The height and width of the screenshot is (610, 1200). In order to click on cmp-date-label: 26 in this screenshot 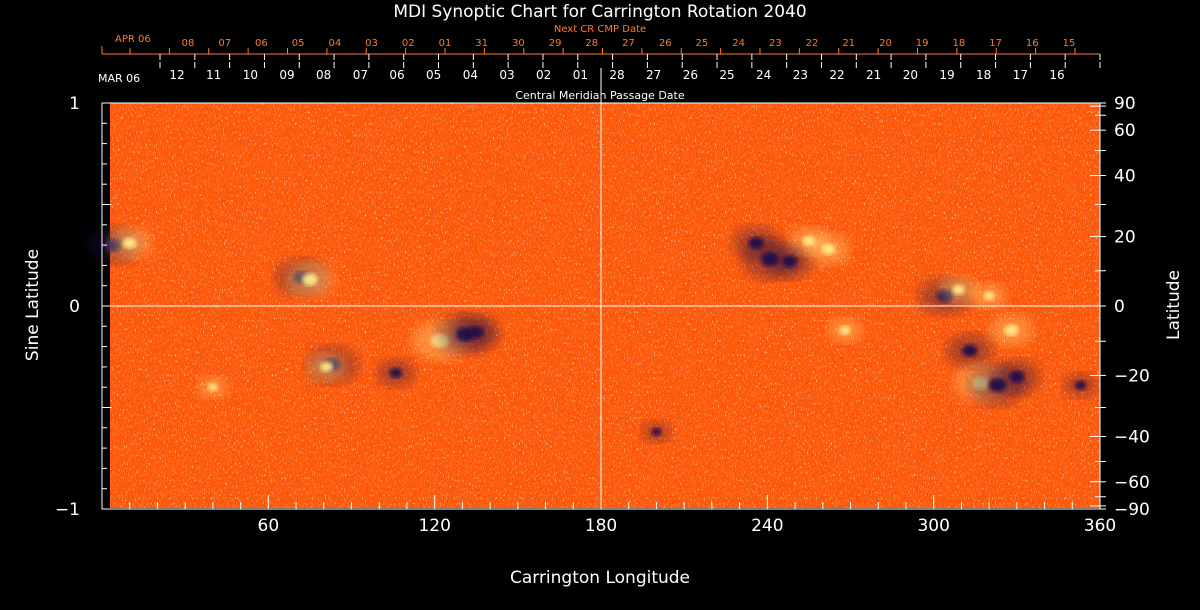, I will do `click(690, 75)`.